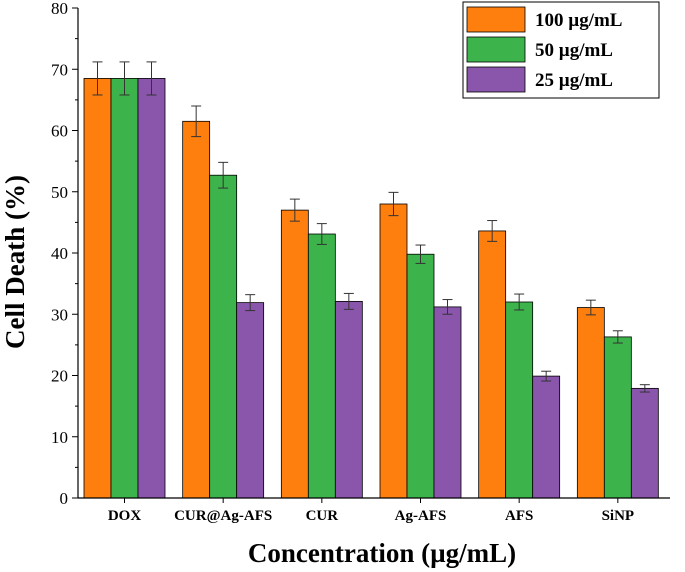 The width and height of the screenshot is (685, 572). I want to click on bar-dox-s3, so click(151, 288).